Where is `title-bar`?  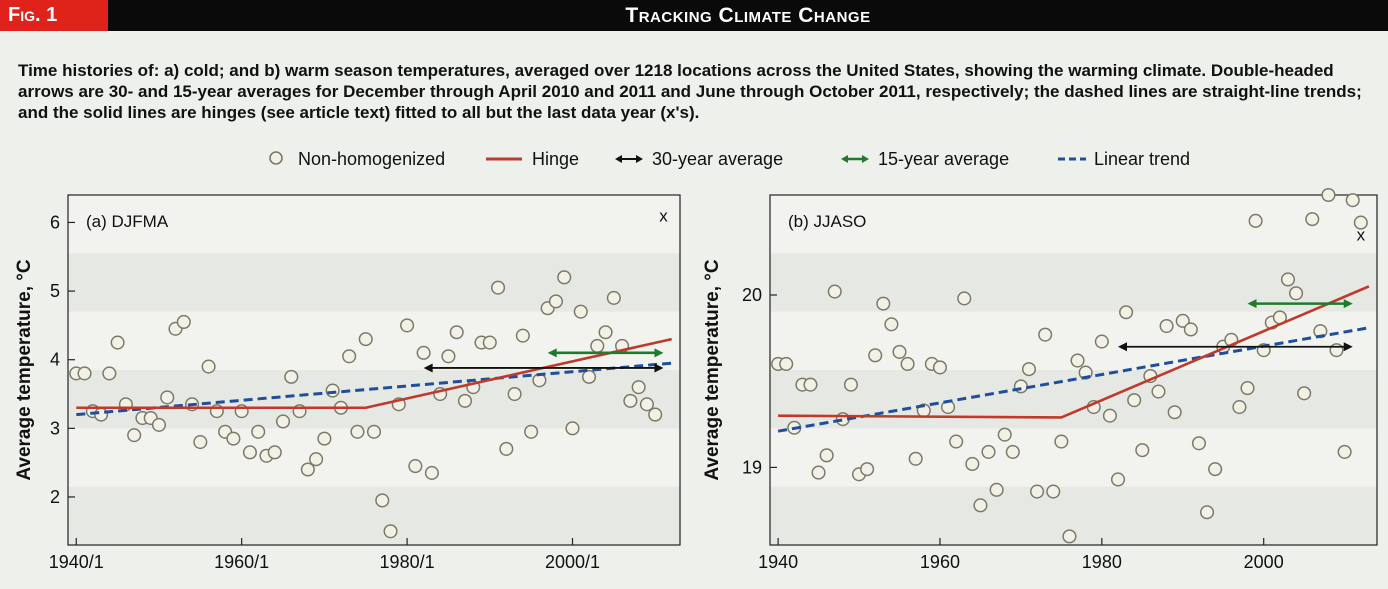 title-bar is located at coordinates (694, 15).